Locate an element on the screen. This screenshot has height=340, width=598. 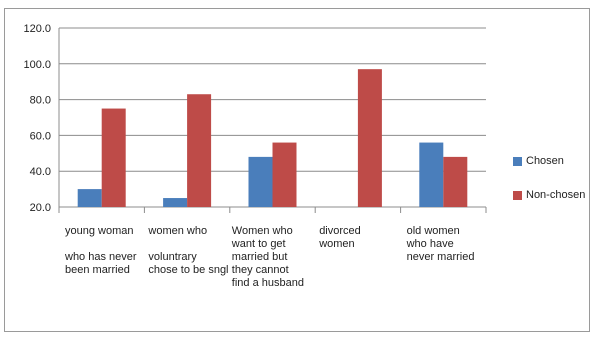
legend-label: Non-chosen is located at coordinates (556, 195).